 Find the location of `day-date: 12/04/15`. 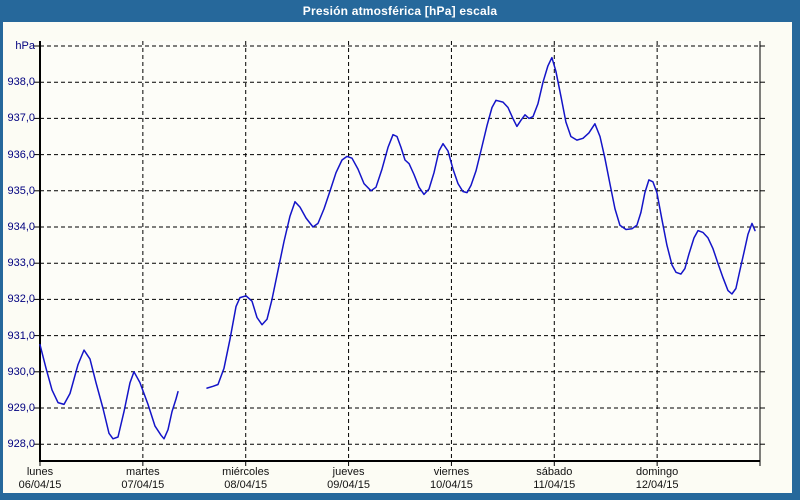

day-date: 12/04/15 is located at coordinates (657, 485).